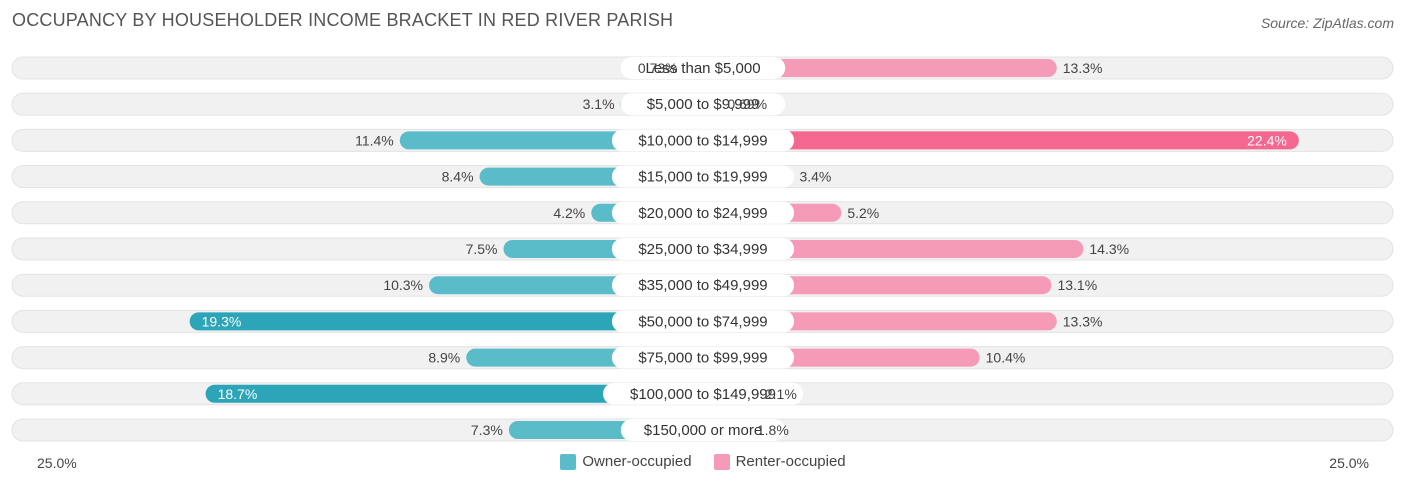  I want to click on legend-item-renter: Renter-occupied, so click(779, 461).